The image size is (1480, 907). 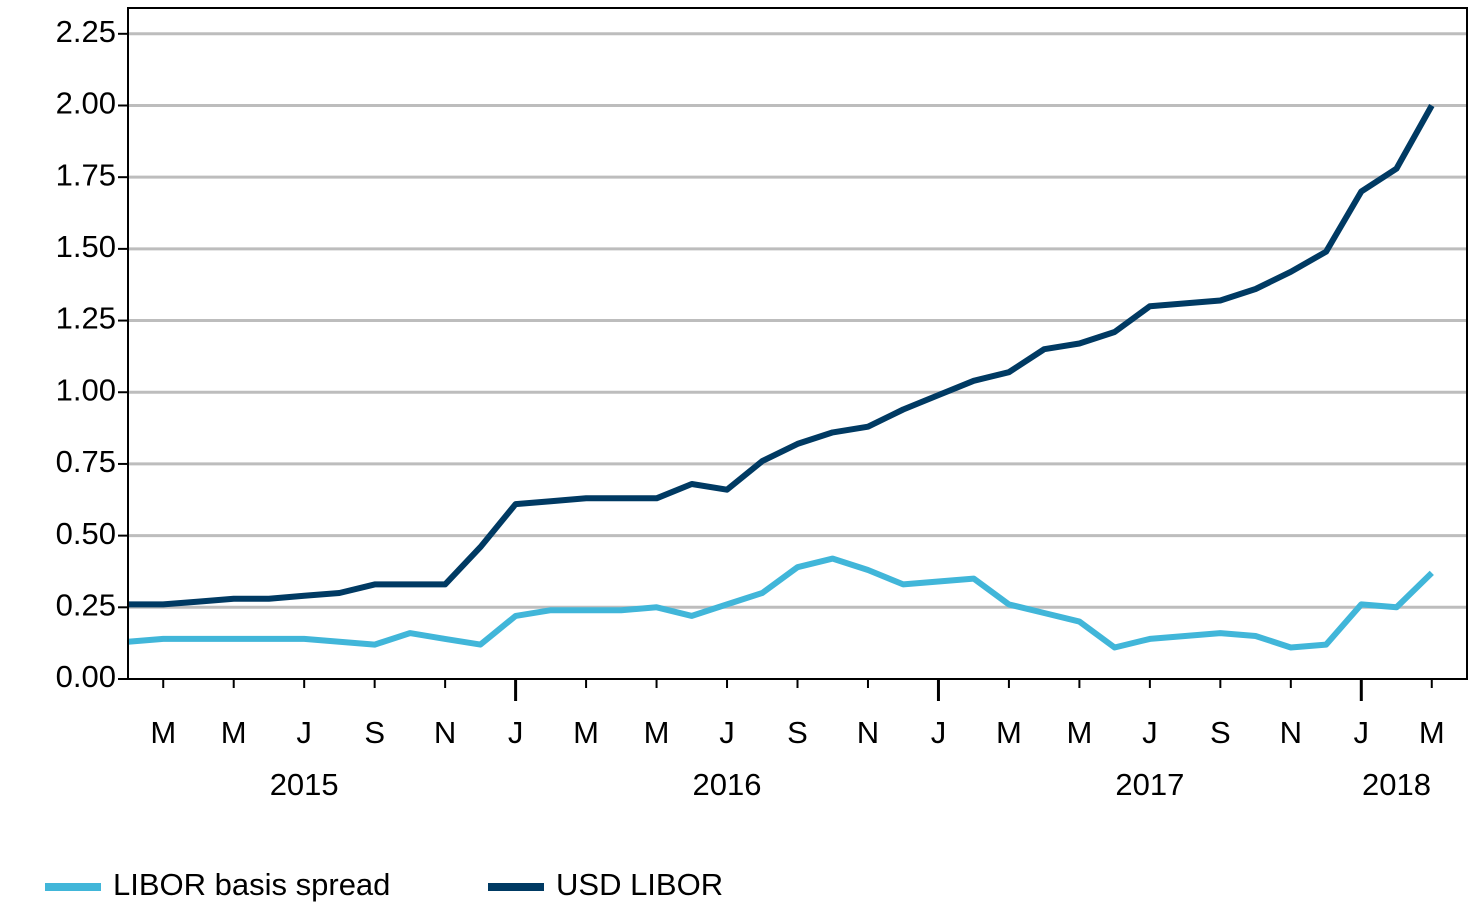 What do you see at coordinates (639, 884) in the screenshot?
I see `legend-label: USD LIBOR` at bounding box center [639, 884].